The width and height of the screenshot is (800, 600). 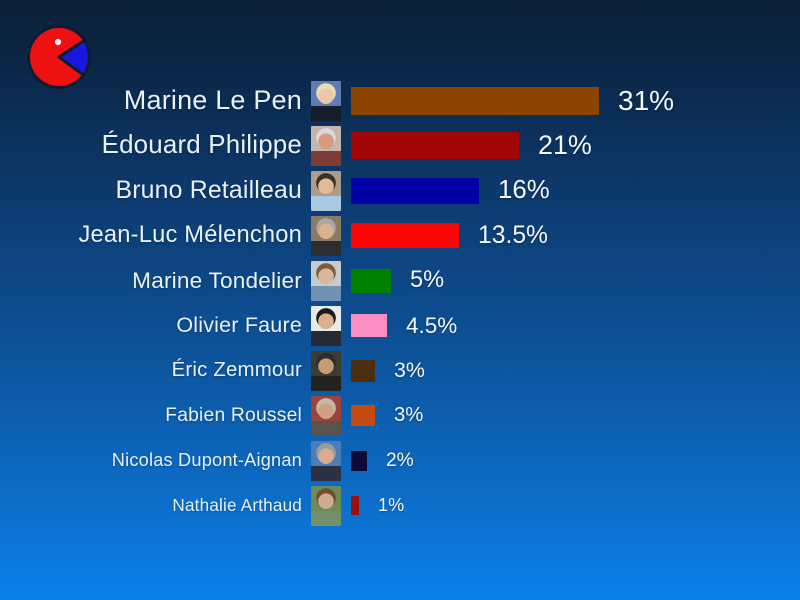 I want to click on candidate-row: Éric Zemmour 3%, so click(x=400, y=370).